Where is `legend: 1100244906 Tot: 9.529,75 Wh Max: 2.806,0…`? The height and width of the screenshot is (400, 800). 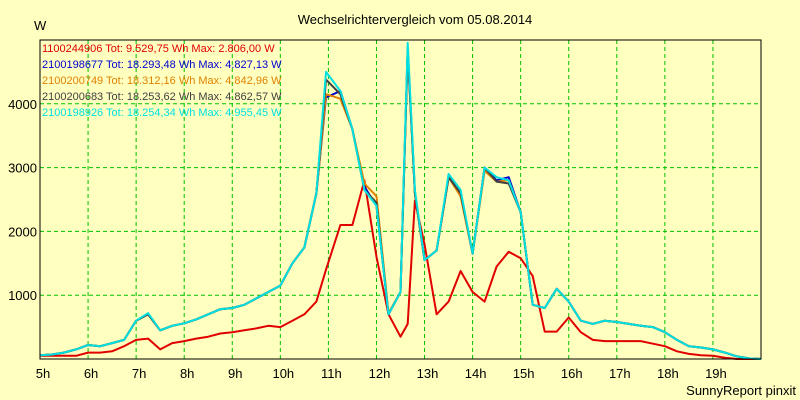 legend: 1100244906 Tot: 9.529,75 Wh Max: 2.806,0… is located at coordinates (162, 81).